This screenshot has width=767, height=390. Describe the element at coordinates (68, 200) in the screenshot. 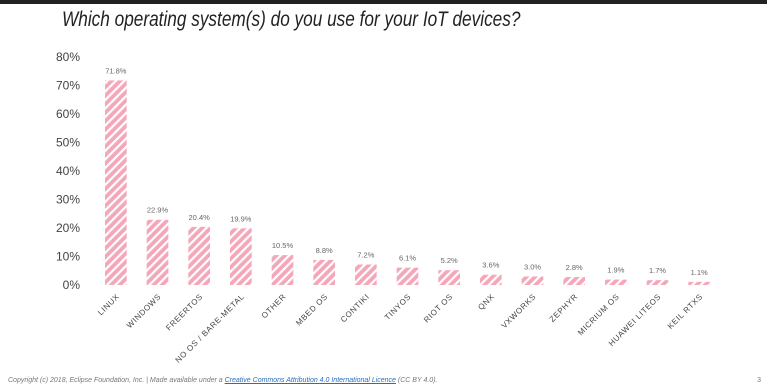

I see `y-tick-label: 30%` at that location.